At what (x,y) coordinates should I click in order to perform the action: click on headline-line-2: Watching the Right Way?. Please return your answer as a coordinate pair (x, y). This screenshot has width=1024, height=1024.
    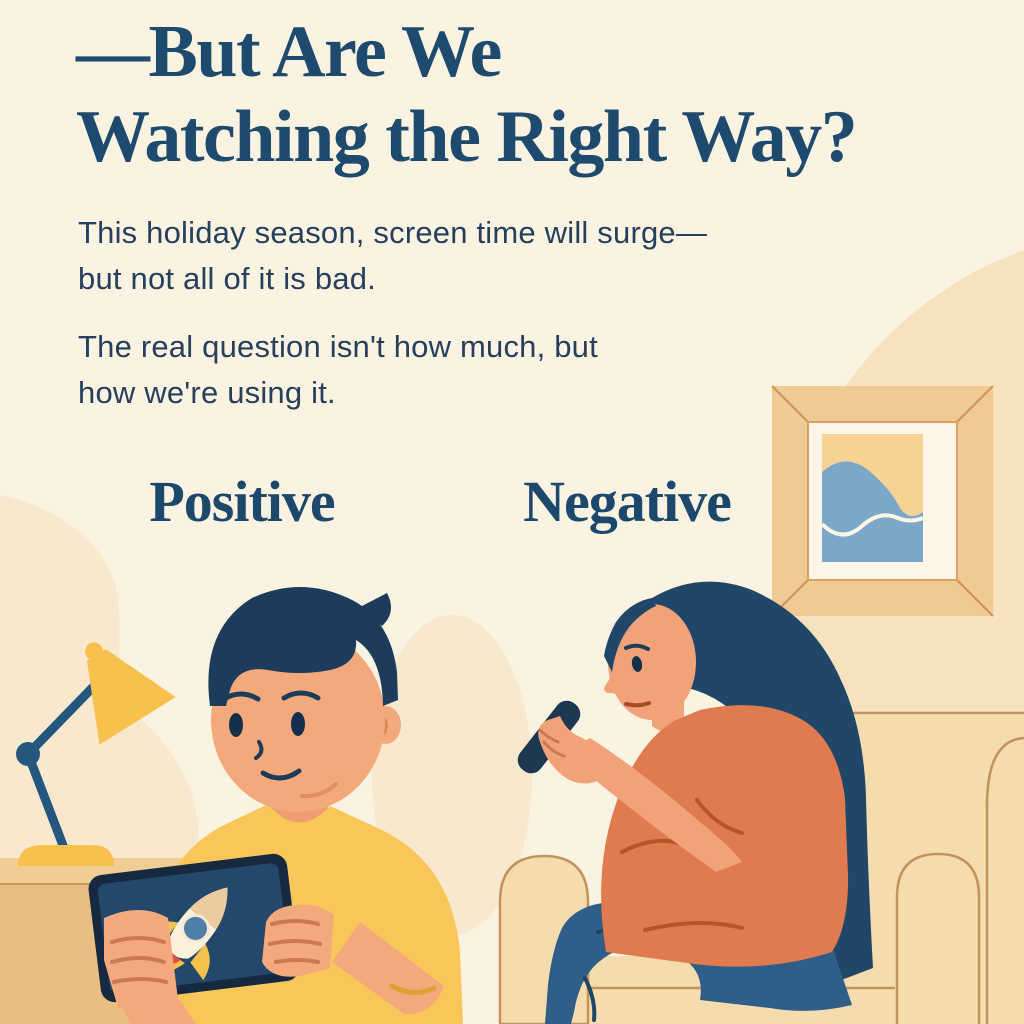
    Looking at the image, I should click on (467, 137).